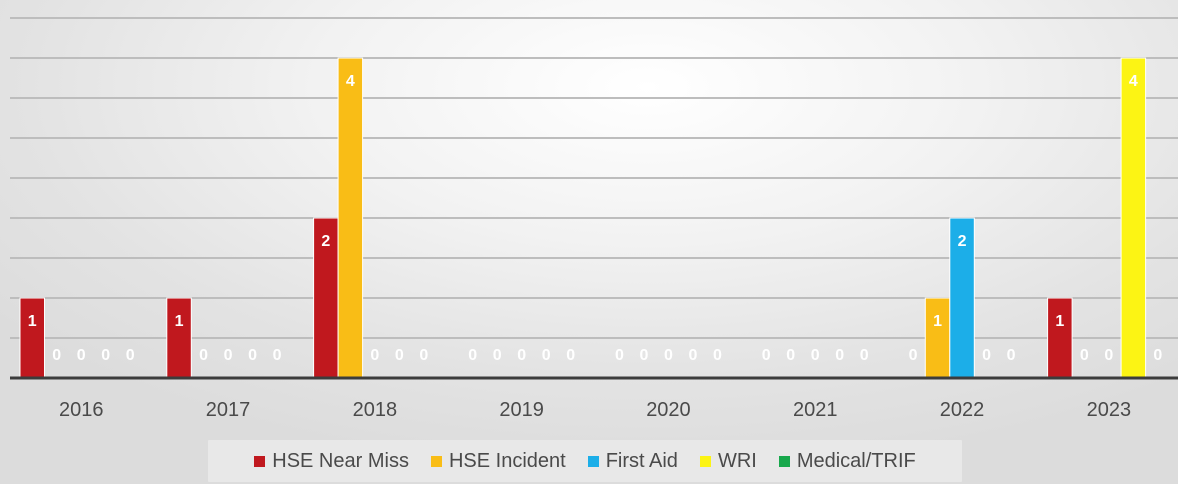 The image size is (1178, 484). Describe the element at coordinates (856, 460) in the screenshot. I see `legend-label: Medical/TRIF` at that location.